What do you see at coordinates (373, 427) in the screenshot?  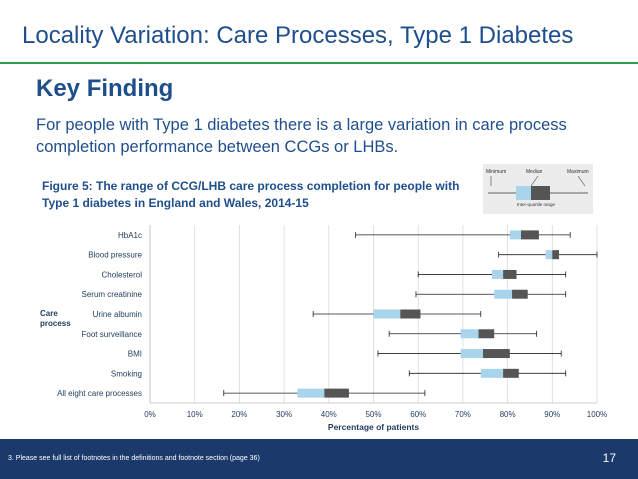 I see `x-axis-title: Percentage of patients` at bounding box center [373, 427].